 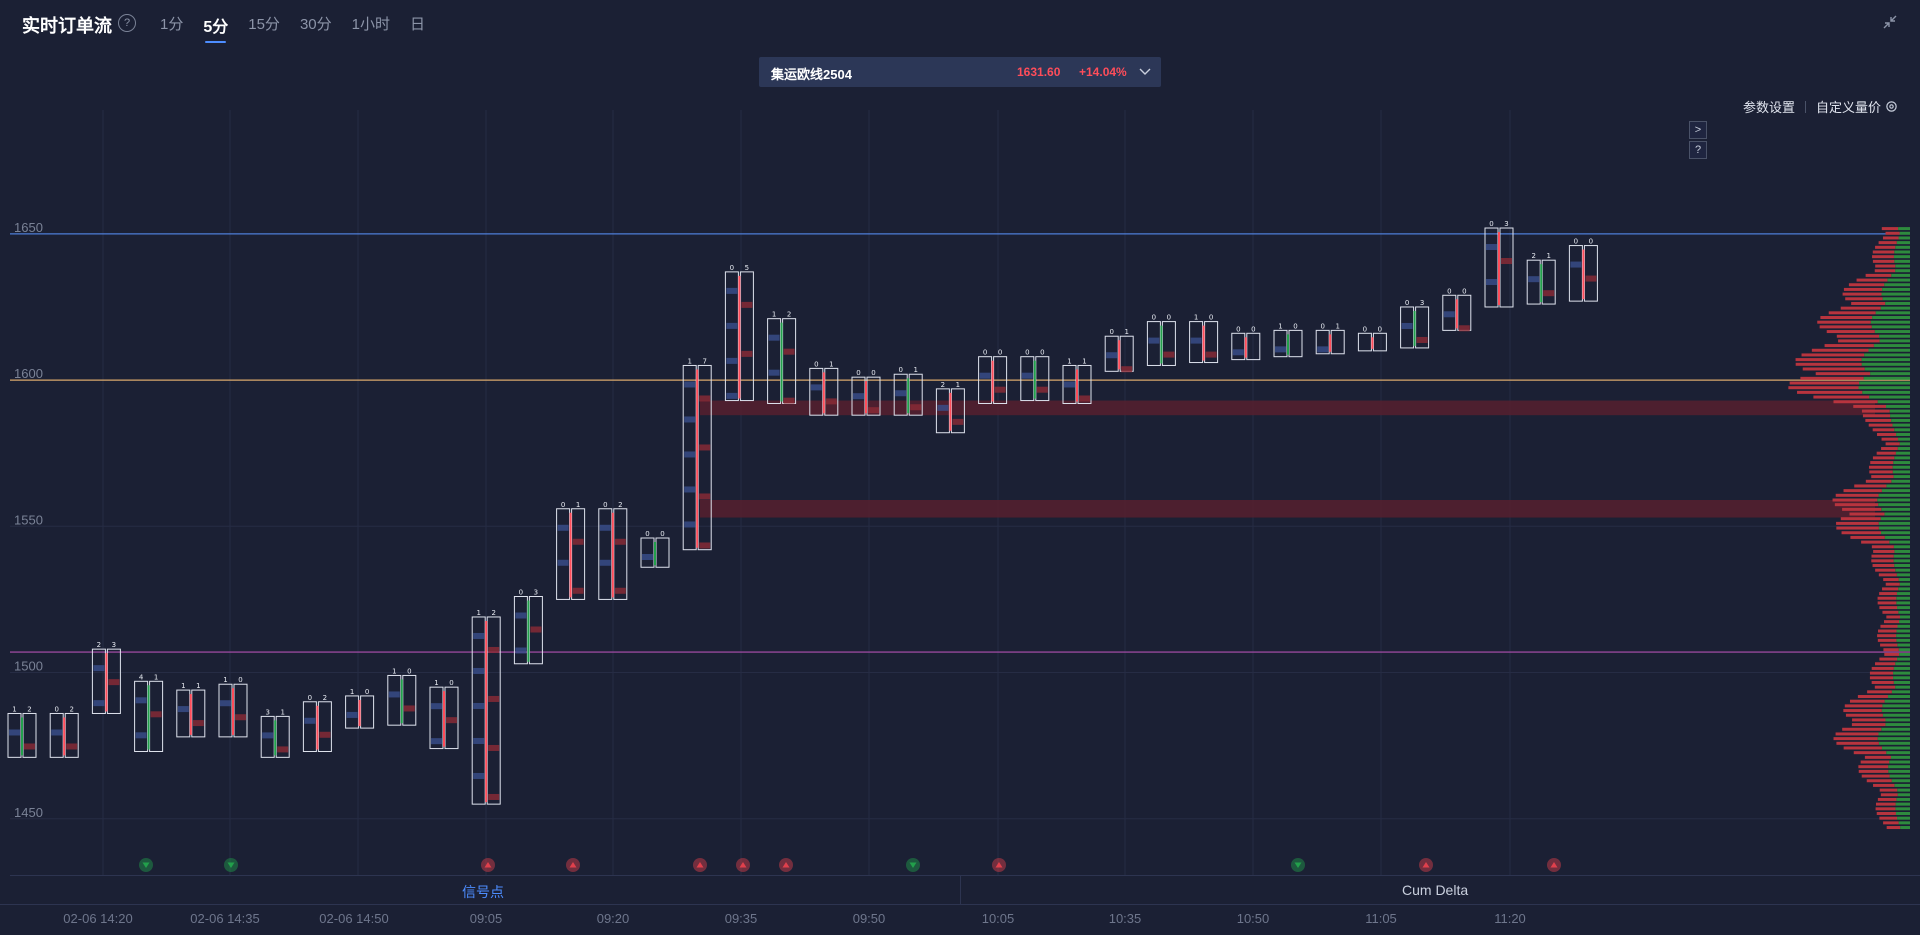 I want to click on tab-5min: 5分, so click(x=215, y=28).